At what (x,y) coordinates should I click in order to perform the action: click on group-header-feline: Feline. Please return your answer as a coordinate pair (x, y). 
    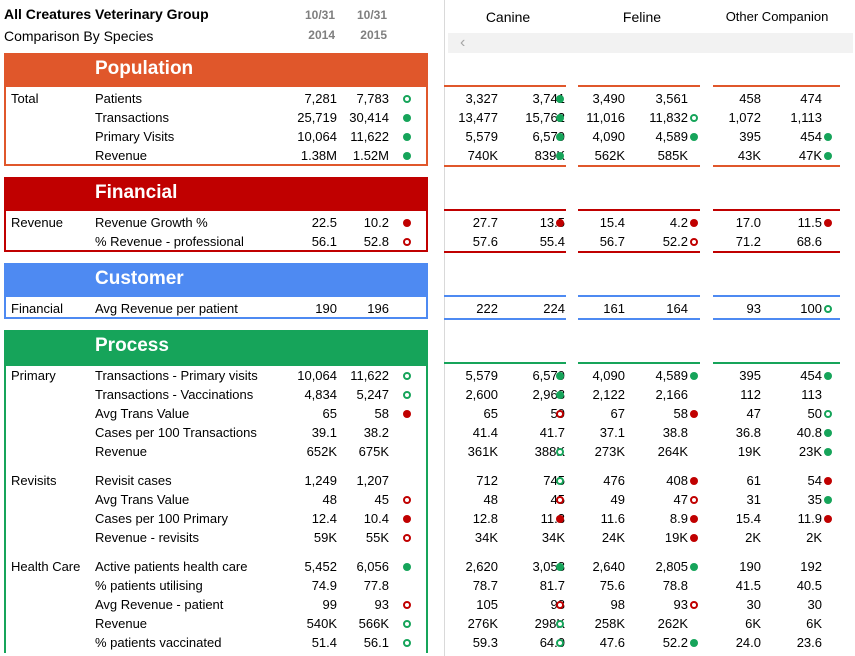
    Looking at the image, I should click on (642, 17).